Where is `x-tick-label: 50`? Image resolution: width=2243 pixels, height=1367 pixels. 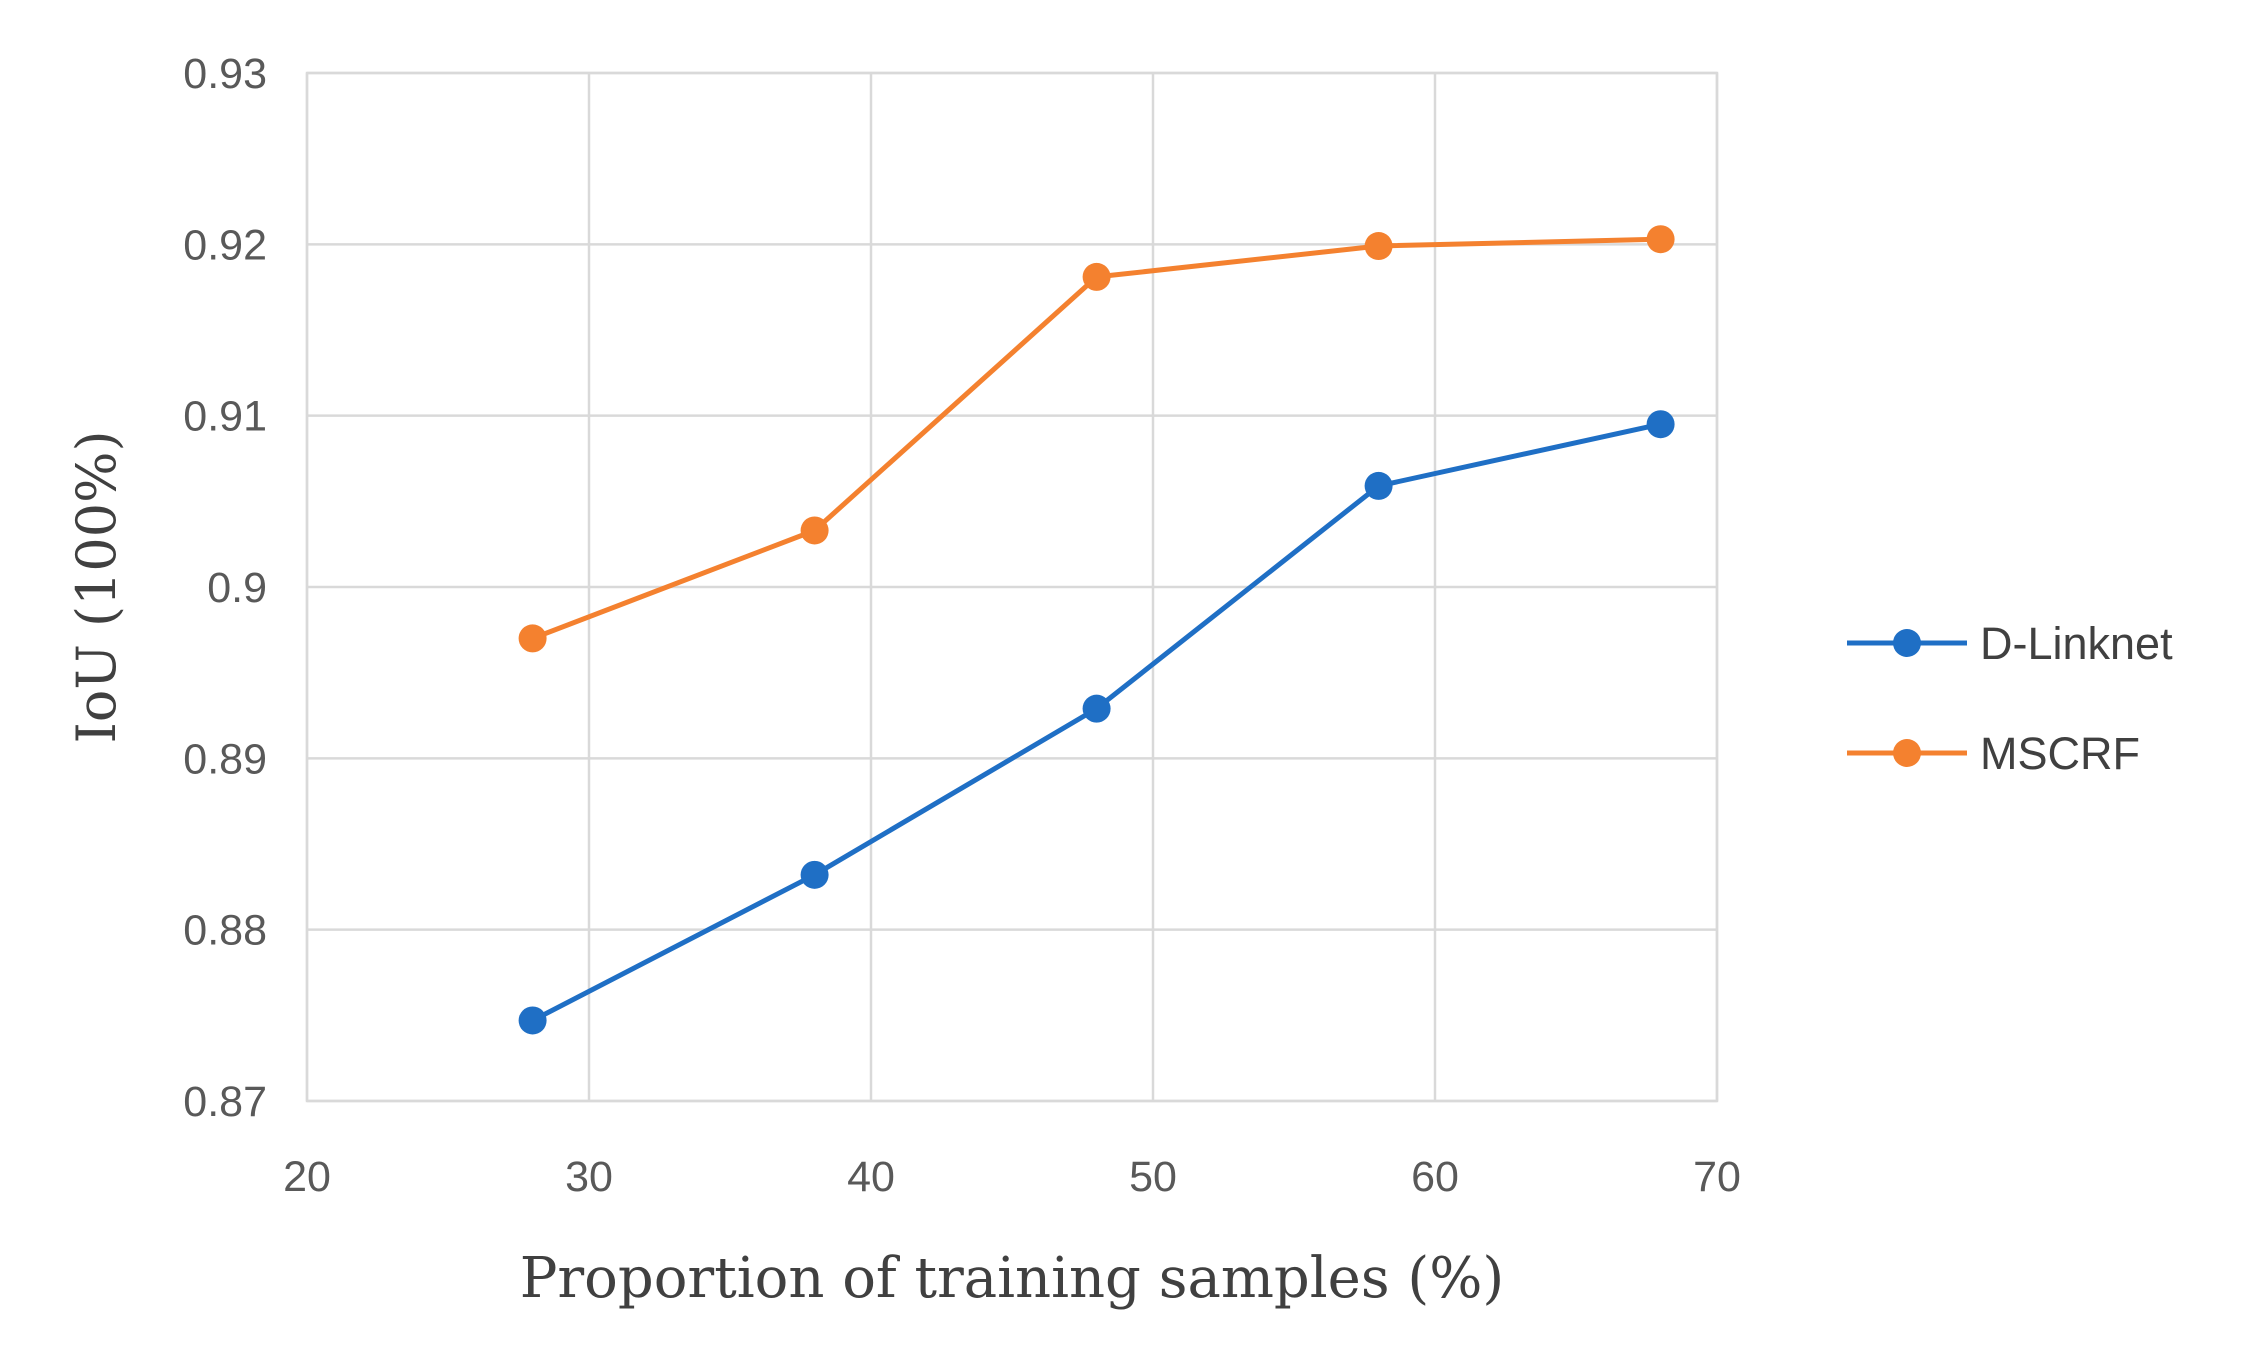
x-tick-label: 50 is located at coordinates (1153, 1177).